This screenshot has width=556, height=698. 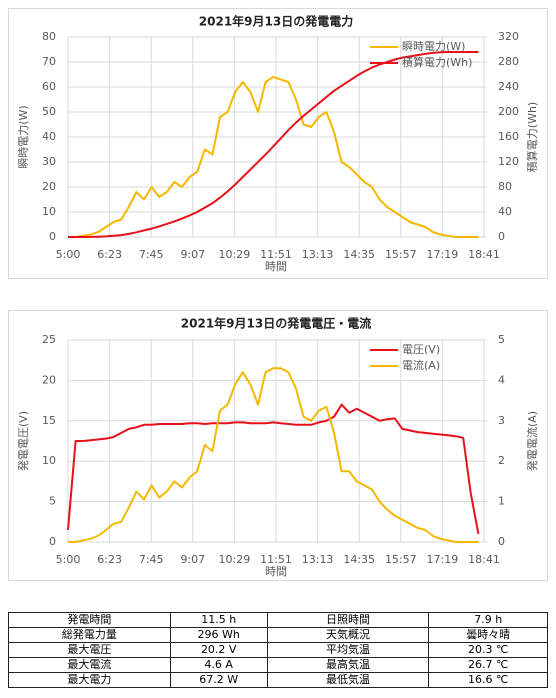 I want to click on y2-tick-label: 3, so click(x=501, y=420).